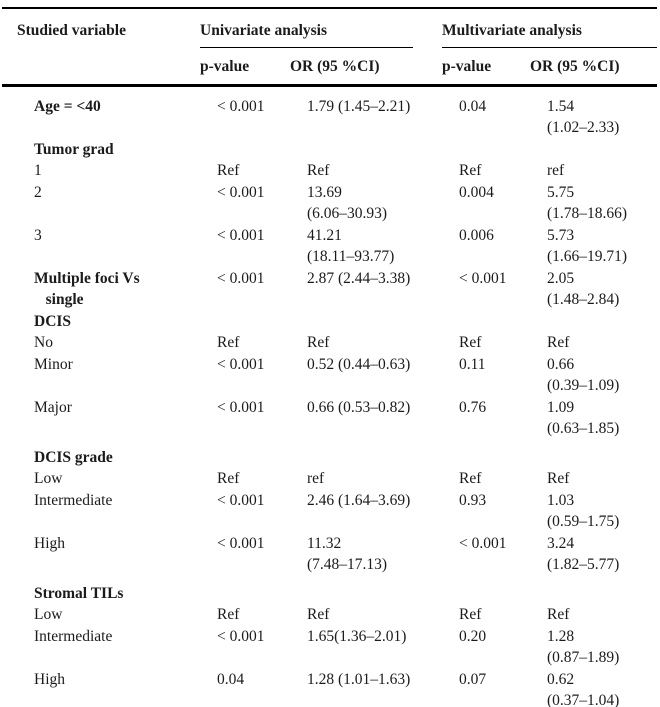 The height and width of the screenshot is (707, 660). Describe the element at coordinates (575, 66) in the screenshot. I see `column-header-multivariate-or-ci: OR (95 %CI)` at that location.